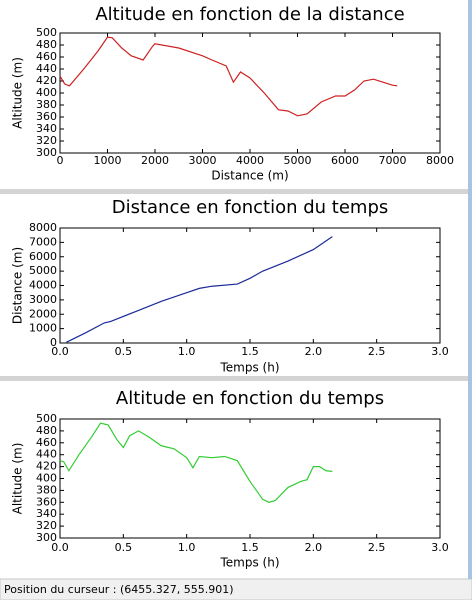 The image size is (472, 600). I want to click on y-tick-label: 1000, so click(43, 328).